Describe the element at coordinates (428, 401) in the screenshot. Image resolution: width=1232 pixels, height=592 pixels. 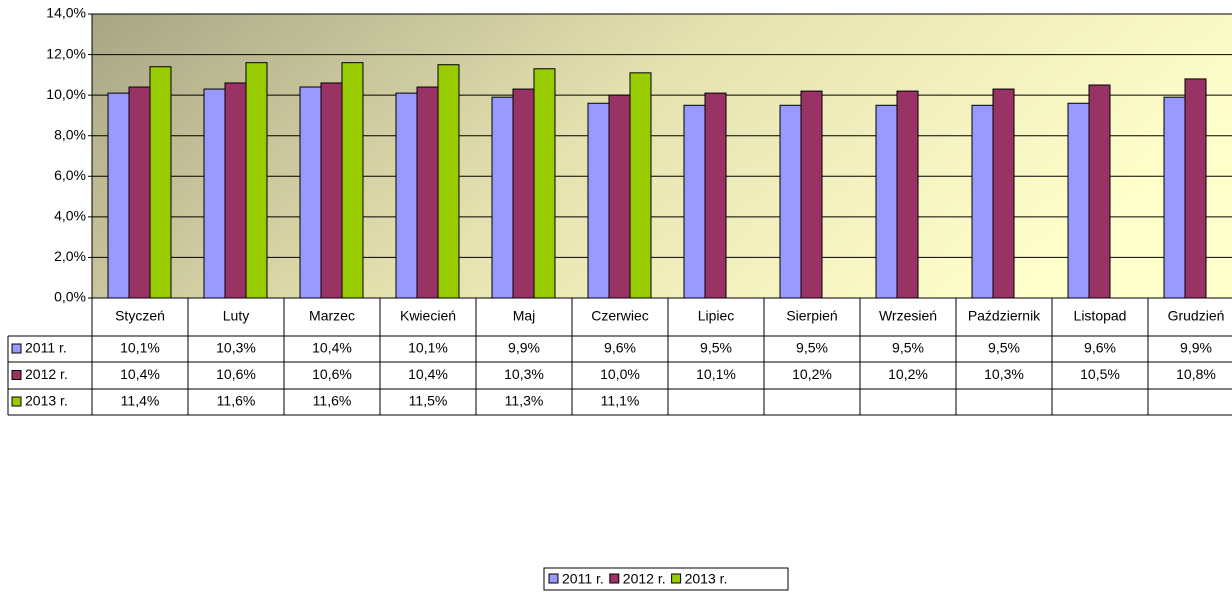
I see `table-value: 11,5%` at that location.